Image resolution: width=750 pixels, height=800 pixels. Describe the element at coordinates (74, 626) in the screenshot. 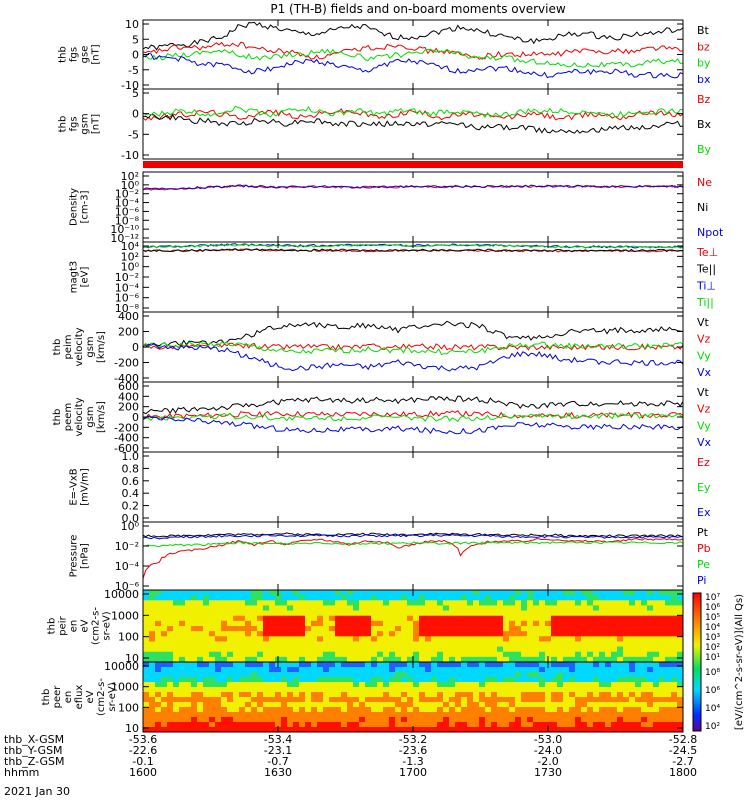

I see `y-axis-label: en` at that location.